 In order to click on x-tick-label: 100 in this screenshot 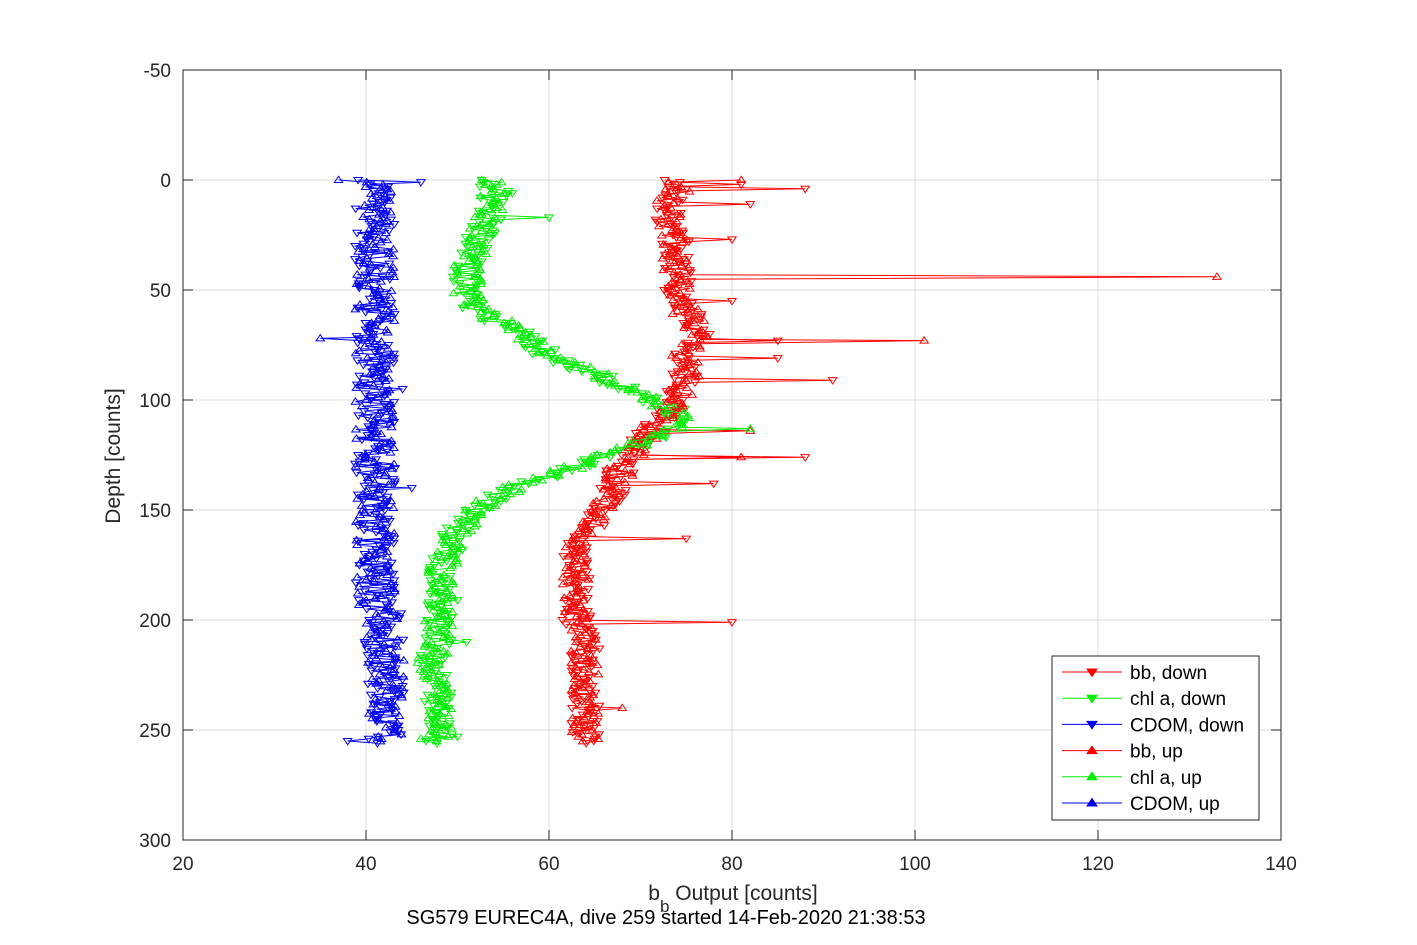, I will do `click(915, 864)`.